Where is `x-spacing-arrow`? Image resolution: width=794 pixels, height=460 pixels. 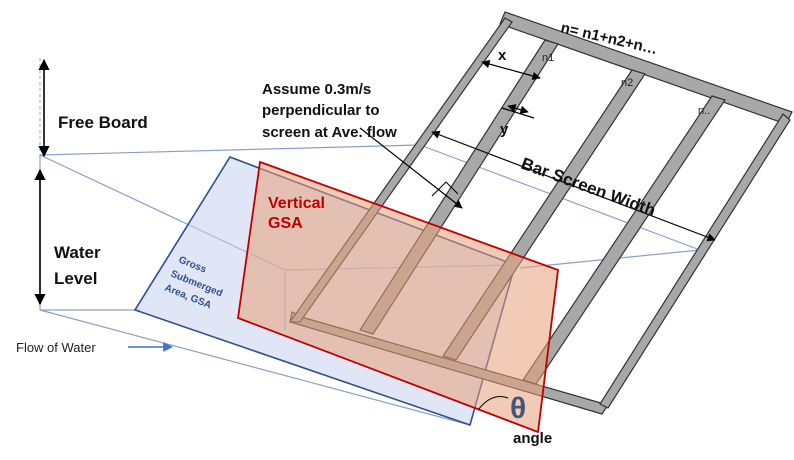
x-spacing-arrow is located at coordinates (511, 70).